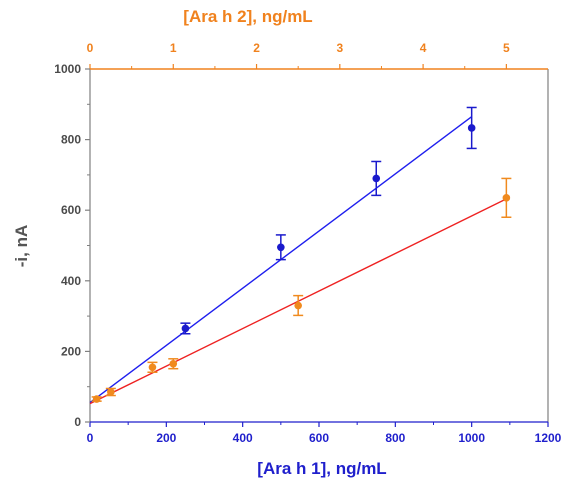  What do you see at coordinates (90, 48) in the screenshot?
I see `x-top-tick-label: 0` at bounding box center [90, 48].